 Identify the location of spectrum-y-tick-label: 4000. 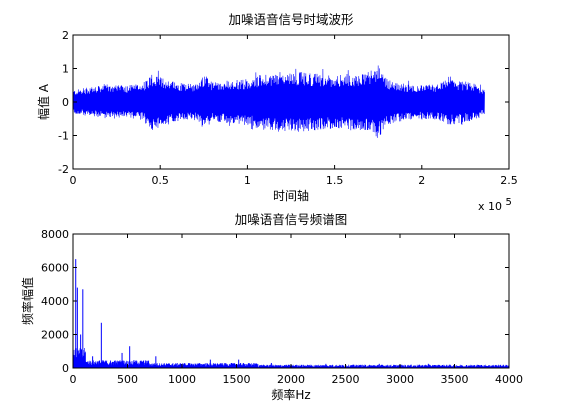
(55, 301).